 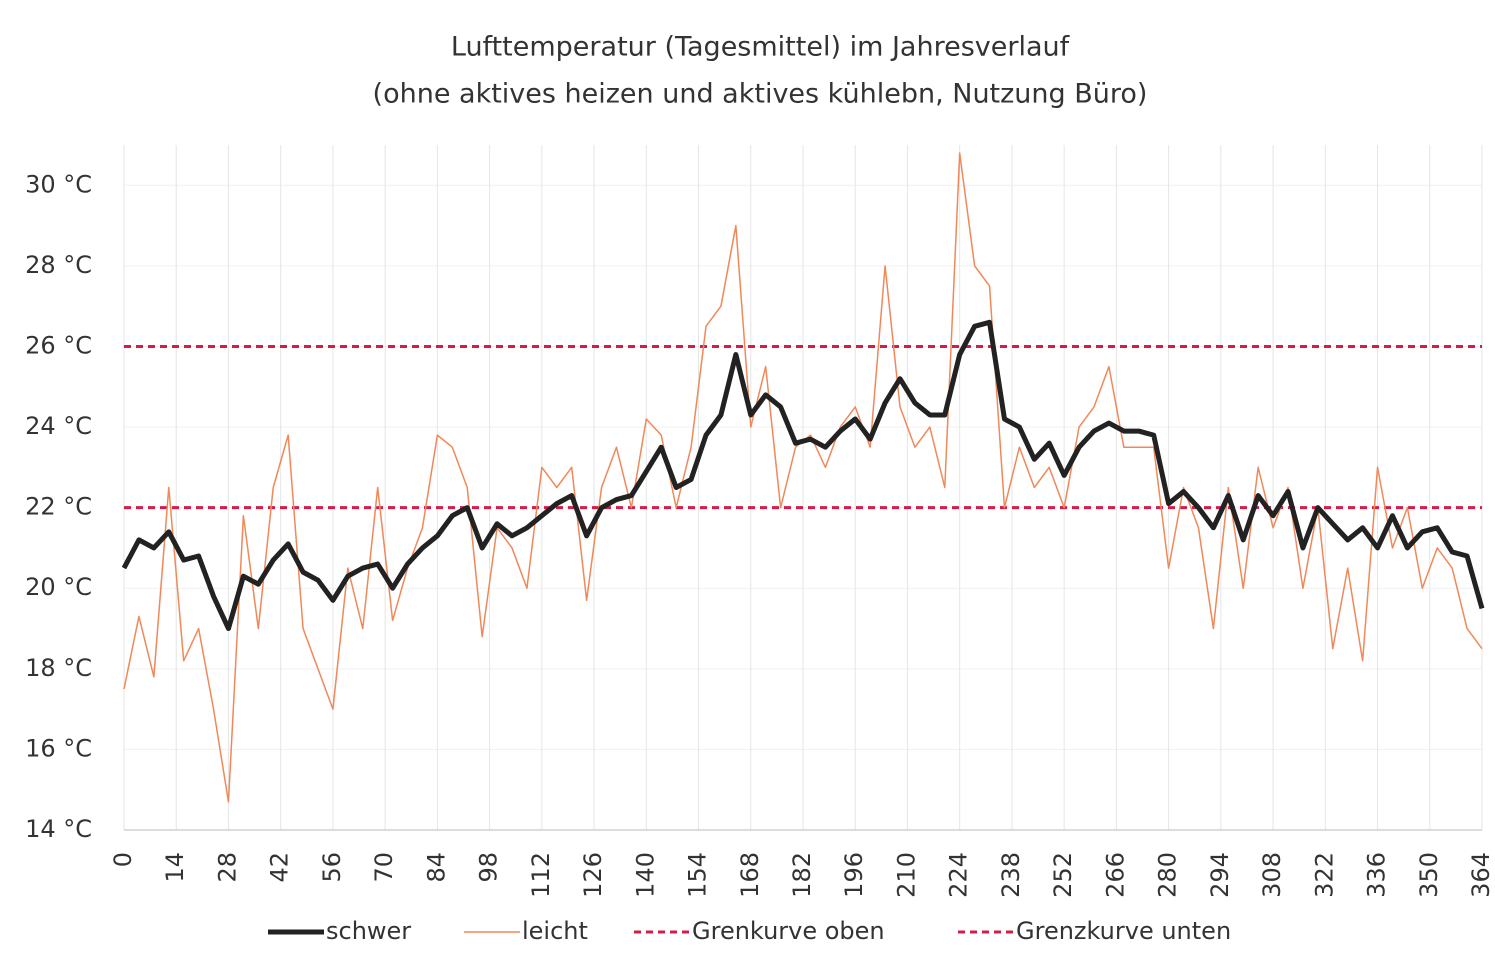 I want to click on x-tick-label: 364, so click(x=1481, y=875).